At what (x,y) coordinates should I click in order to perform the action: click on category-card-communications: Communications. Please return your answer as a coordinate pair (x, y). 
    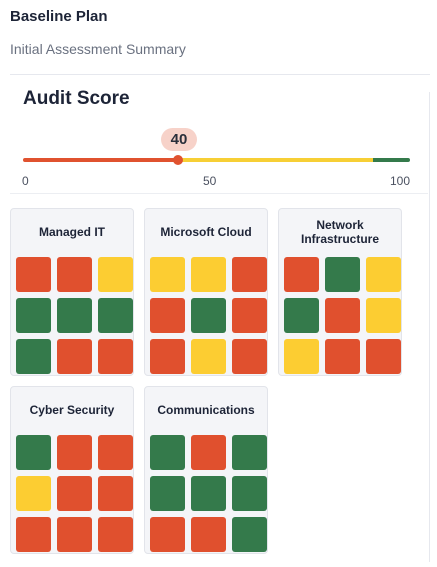
    Looking at the image, I should click on (206, 470).